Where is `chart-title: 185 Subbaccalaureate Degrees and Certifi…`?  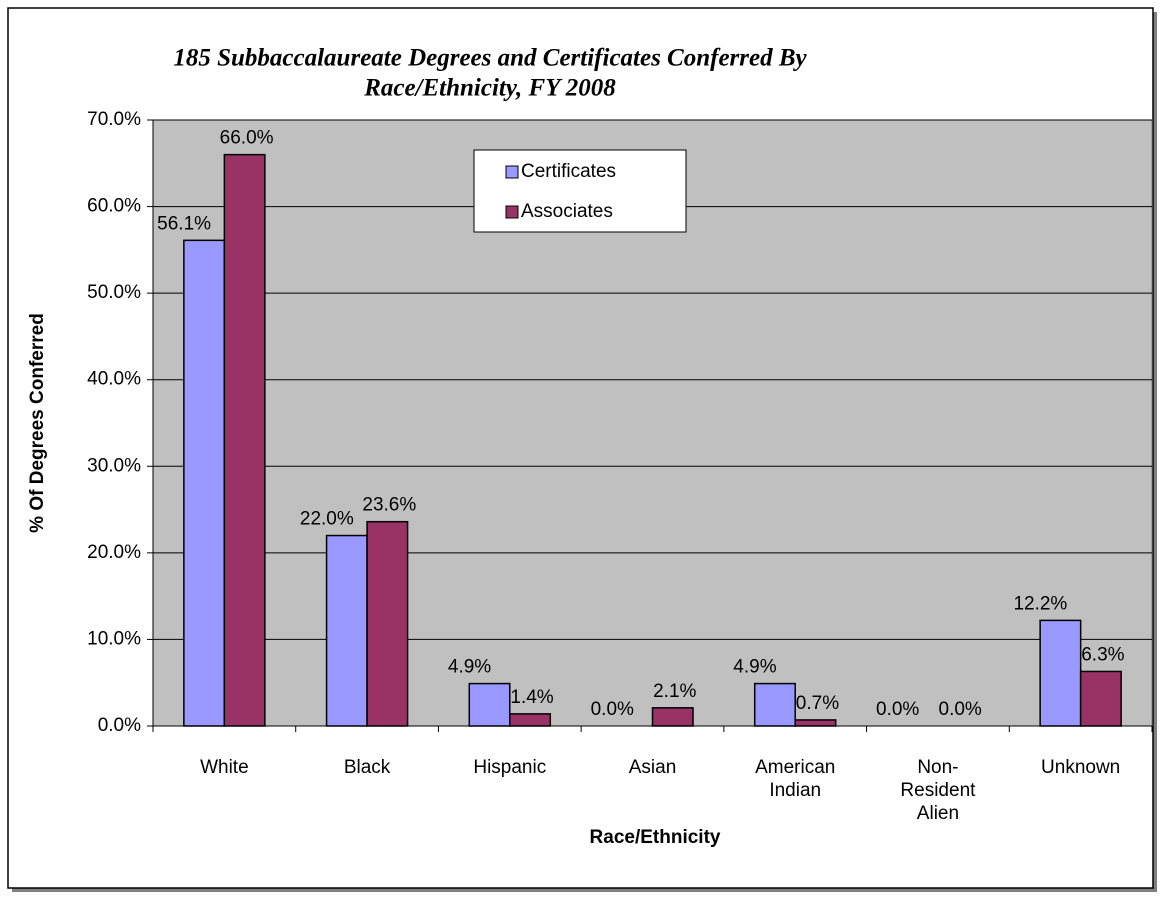 chart-title: 185 Subbaccalaureate Degrees and Certifi… is located at coordinates (490, 58).